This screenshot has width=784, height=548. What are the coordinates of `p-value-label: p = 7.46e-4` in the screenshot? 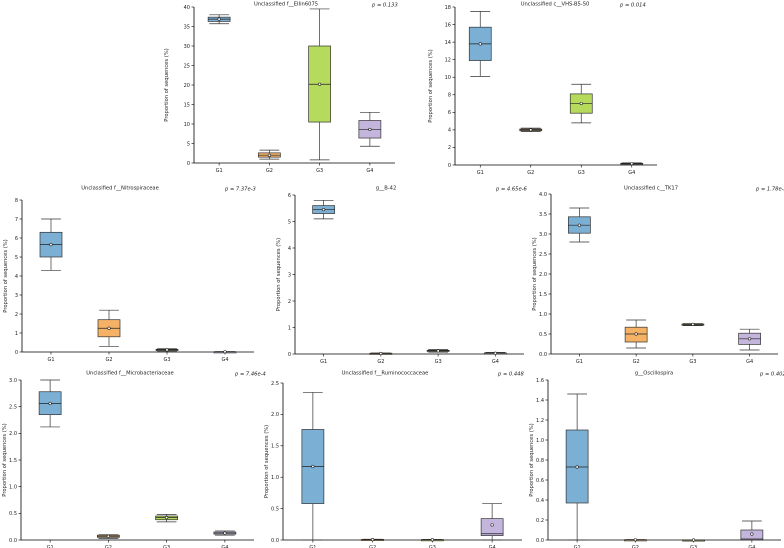 It's located at (250, 375).